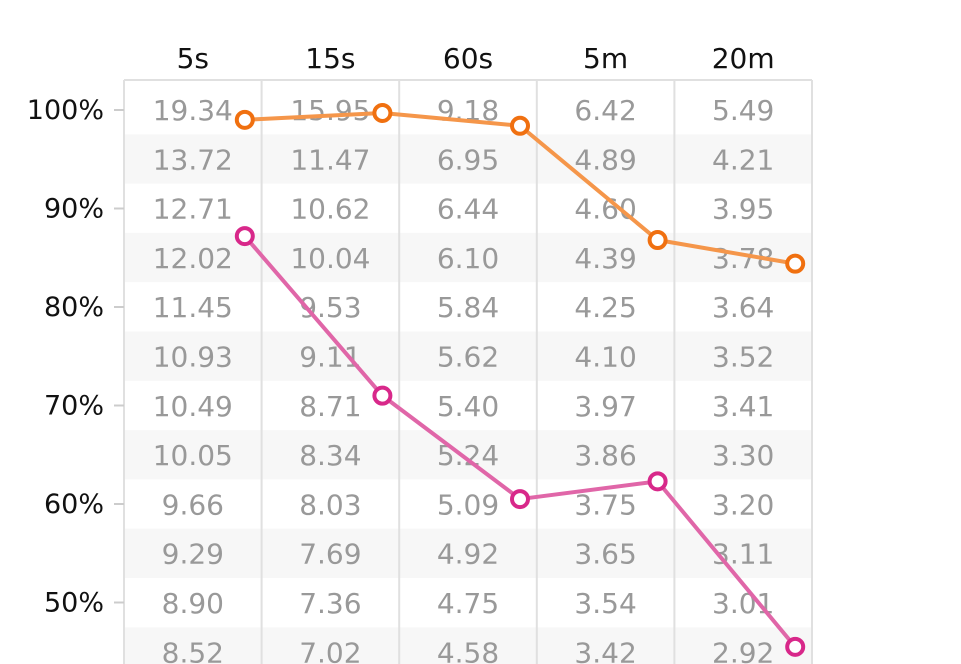 The image size is (961, 664). Describe the element at coordinates (605, 504) in the screenshot. I see `table-cell: 3.75` at that location.